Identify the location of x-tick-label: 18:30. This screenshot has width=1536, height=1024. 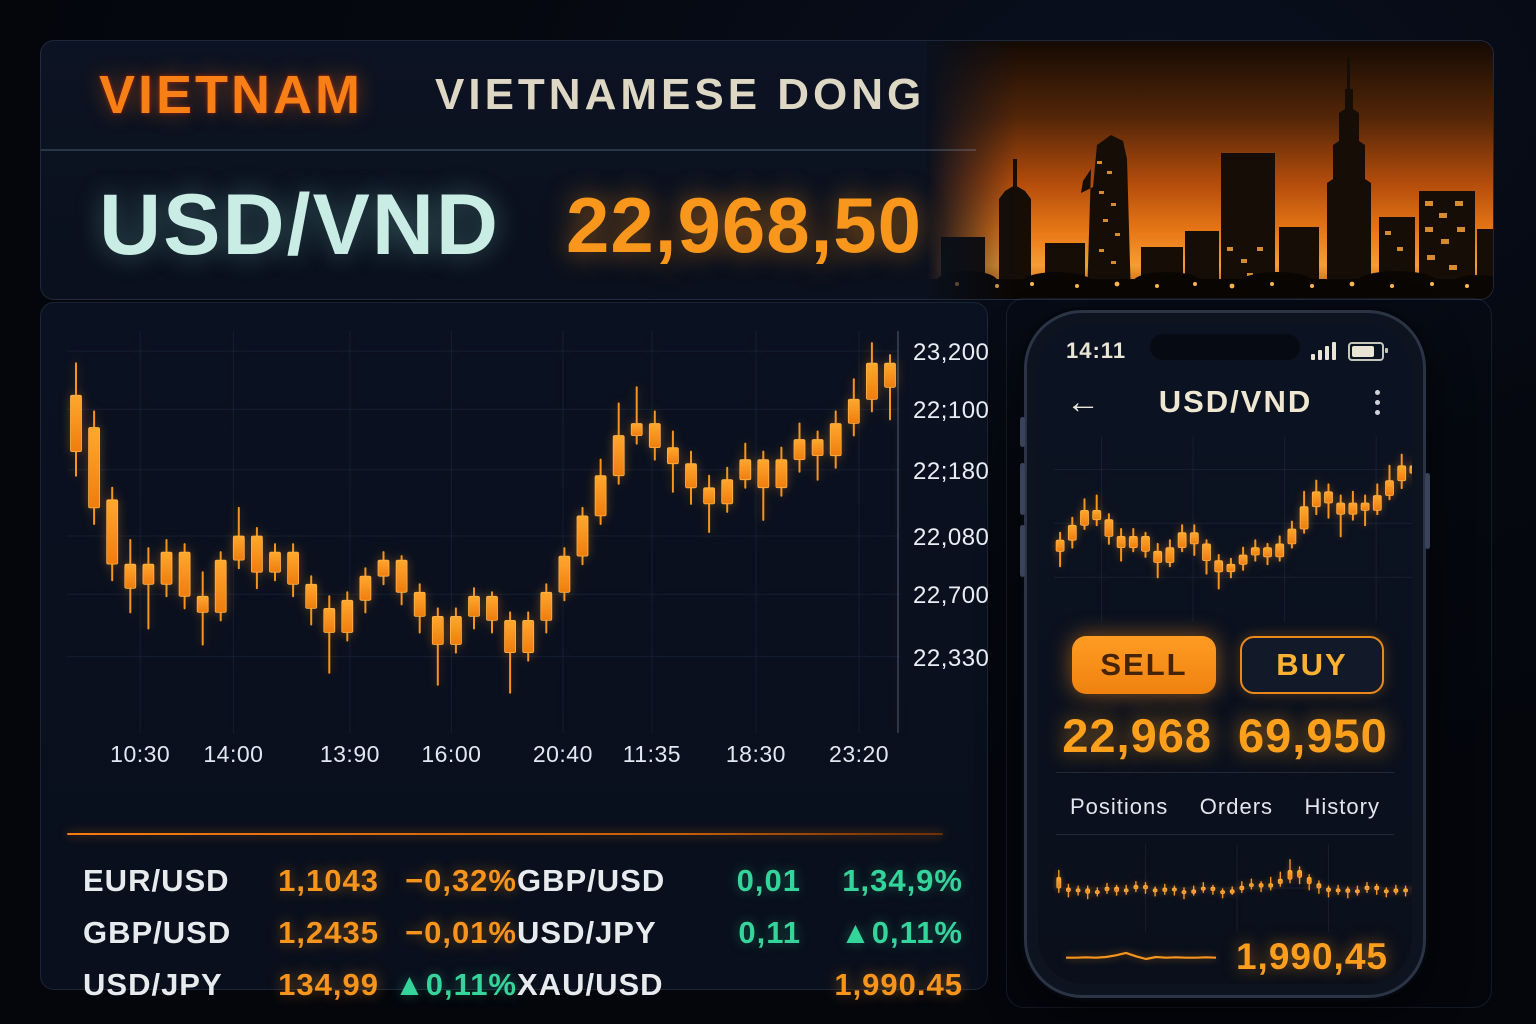
(755, 754).